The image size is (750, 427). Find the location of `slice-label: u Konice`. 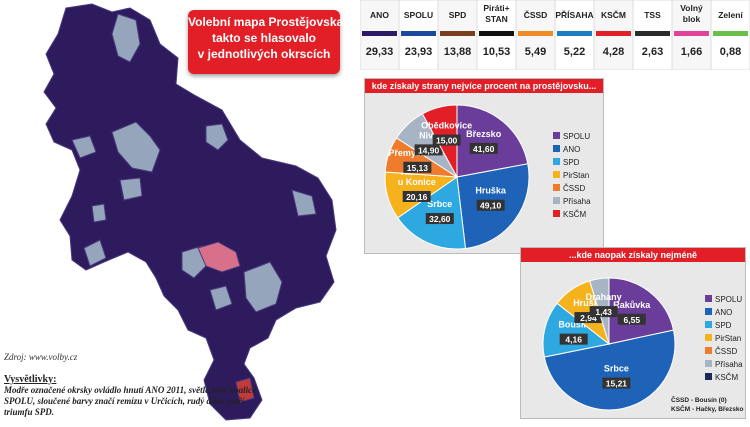

slice-label: u Konice is located at coordinates (417, 182).